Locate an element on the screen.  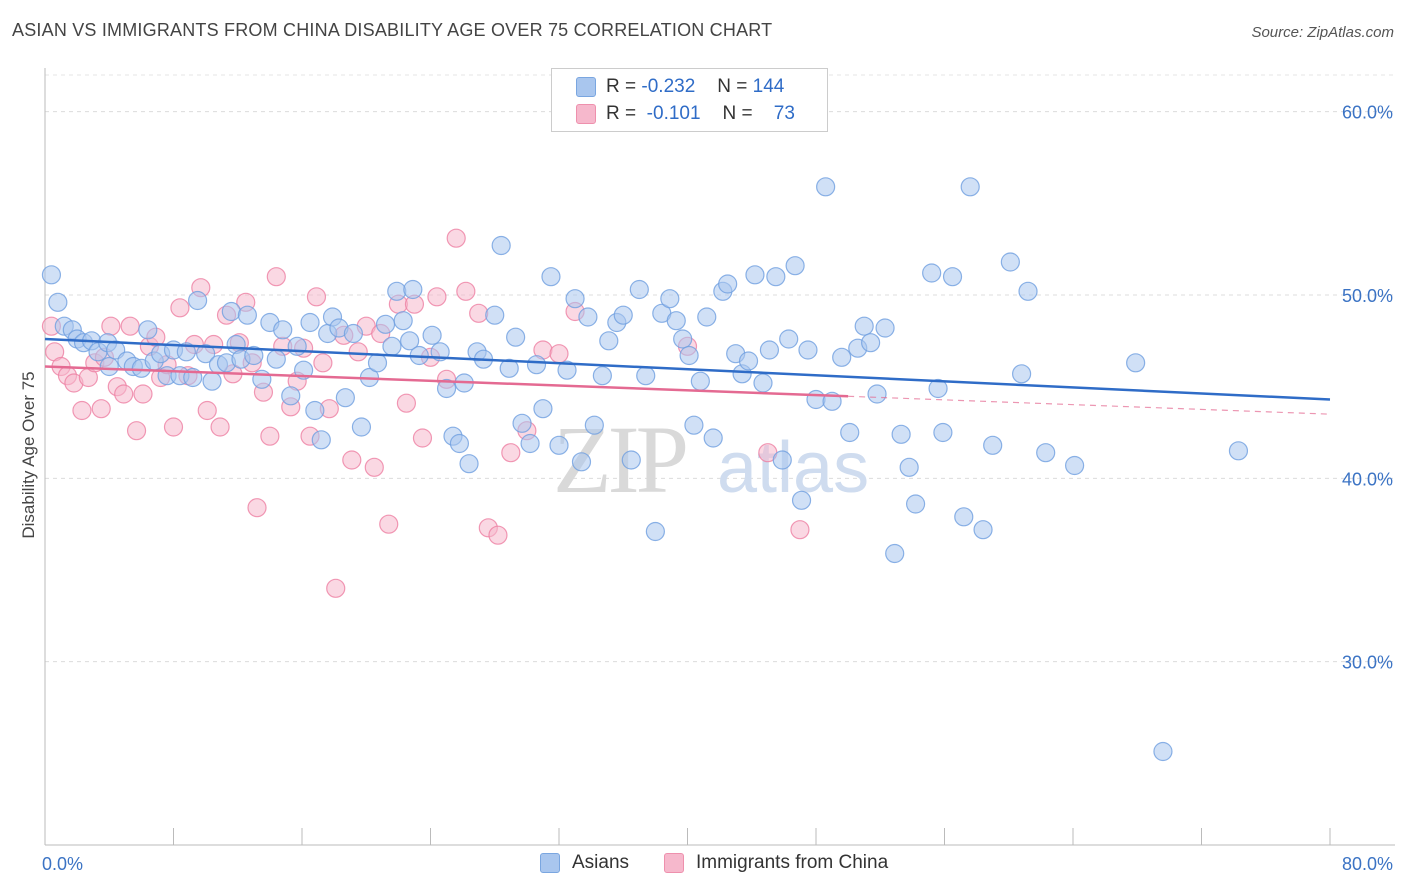
legend-item-asians: Asians is located at coordinates (584, 863).